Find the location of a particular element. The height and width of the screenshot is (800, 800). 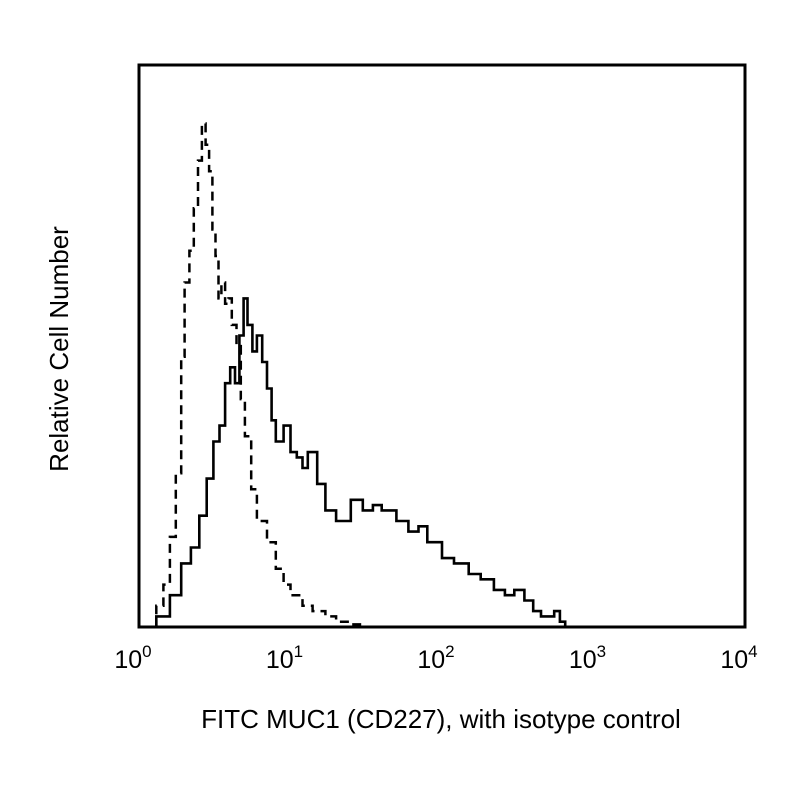

x-axis-ticks: 10⁰ 10¹ 10² 10³ 10⁴ is located at coordinates (435, 658).